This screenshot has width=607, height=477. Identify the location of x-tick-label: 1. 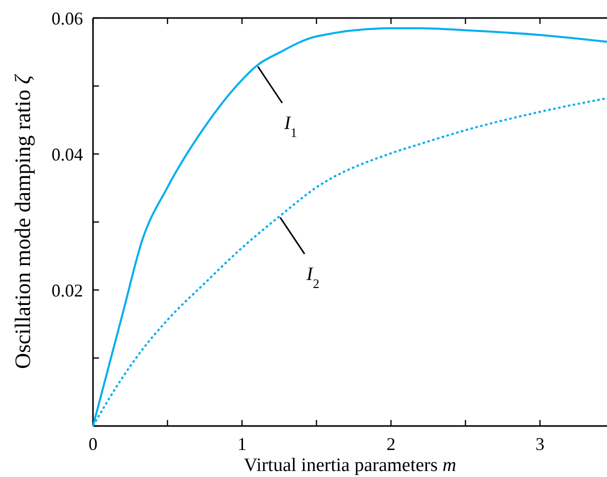
(241, 444).